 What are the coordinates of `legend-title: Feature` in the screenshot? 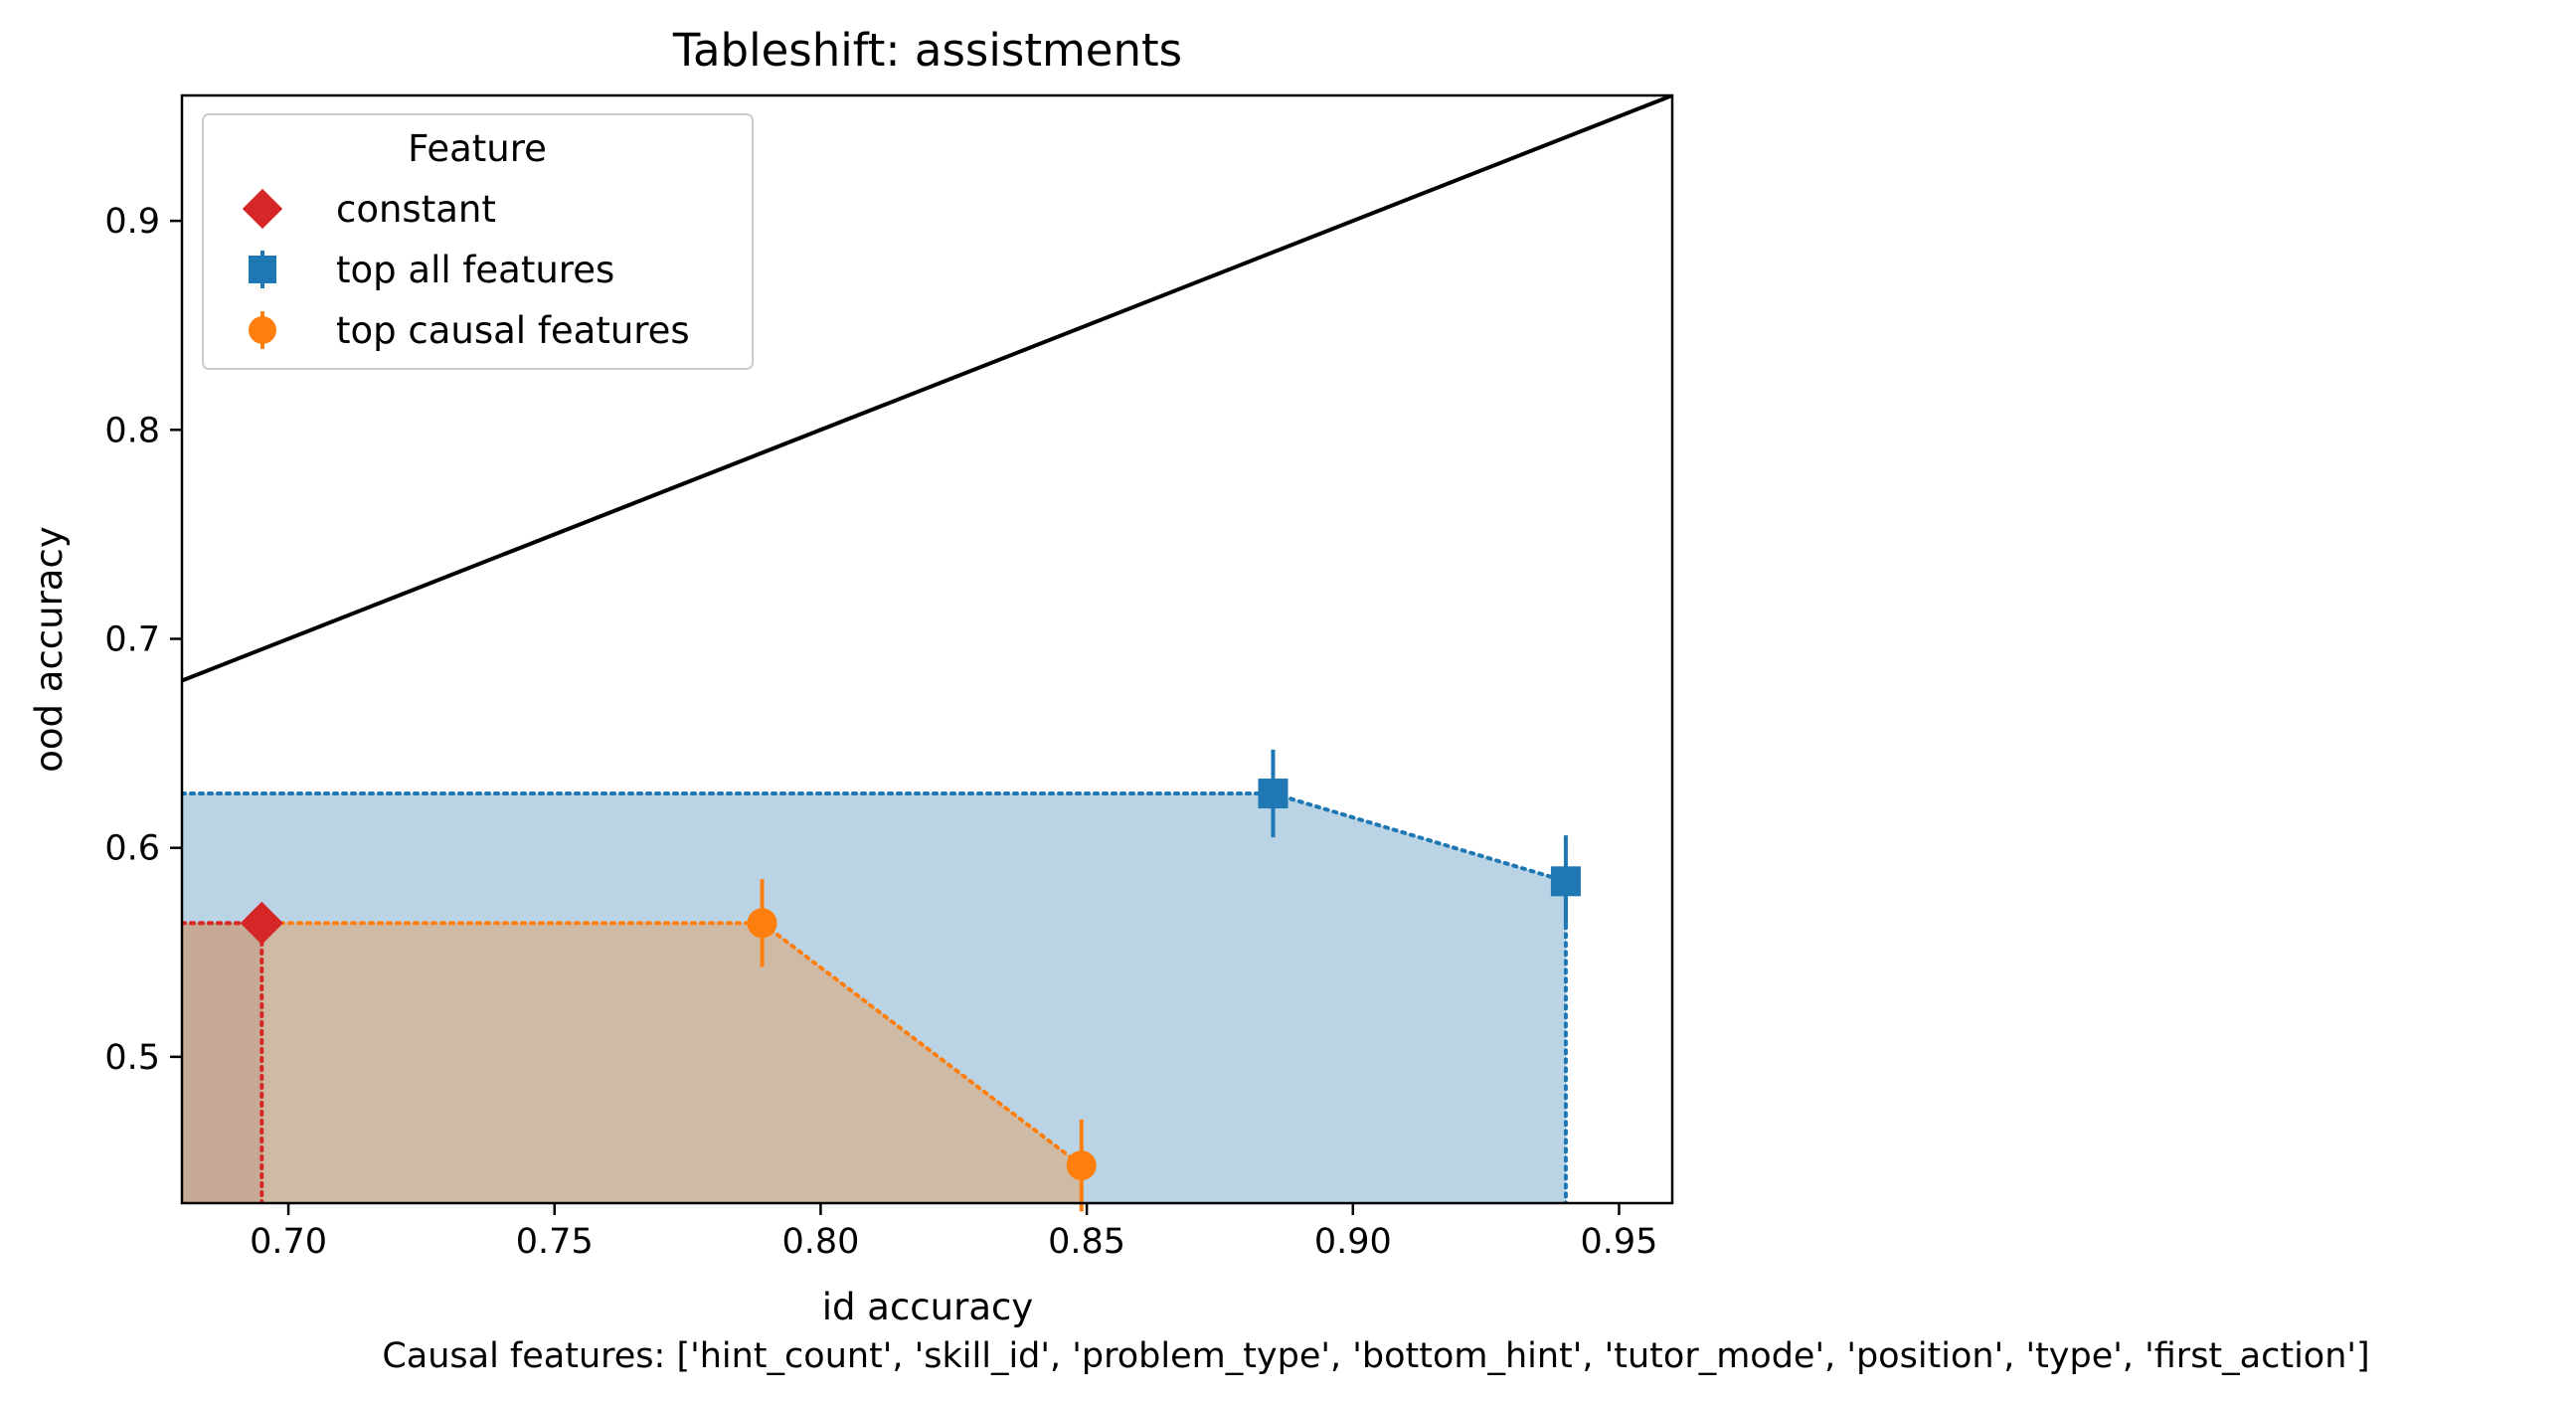 It's located at (477, 148).